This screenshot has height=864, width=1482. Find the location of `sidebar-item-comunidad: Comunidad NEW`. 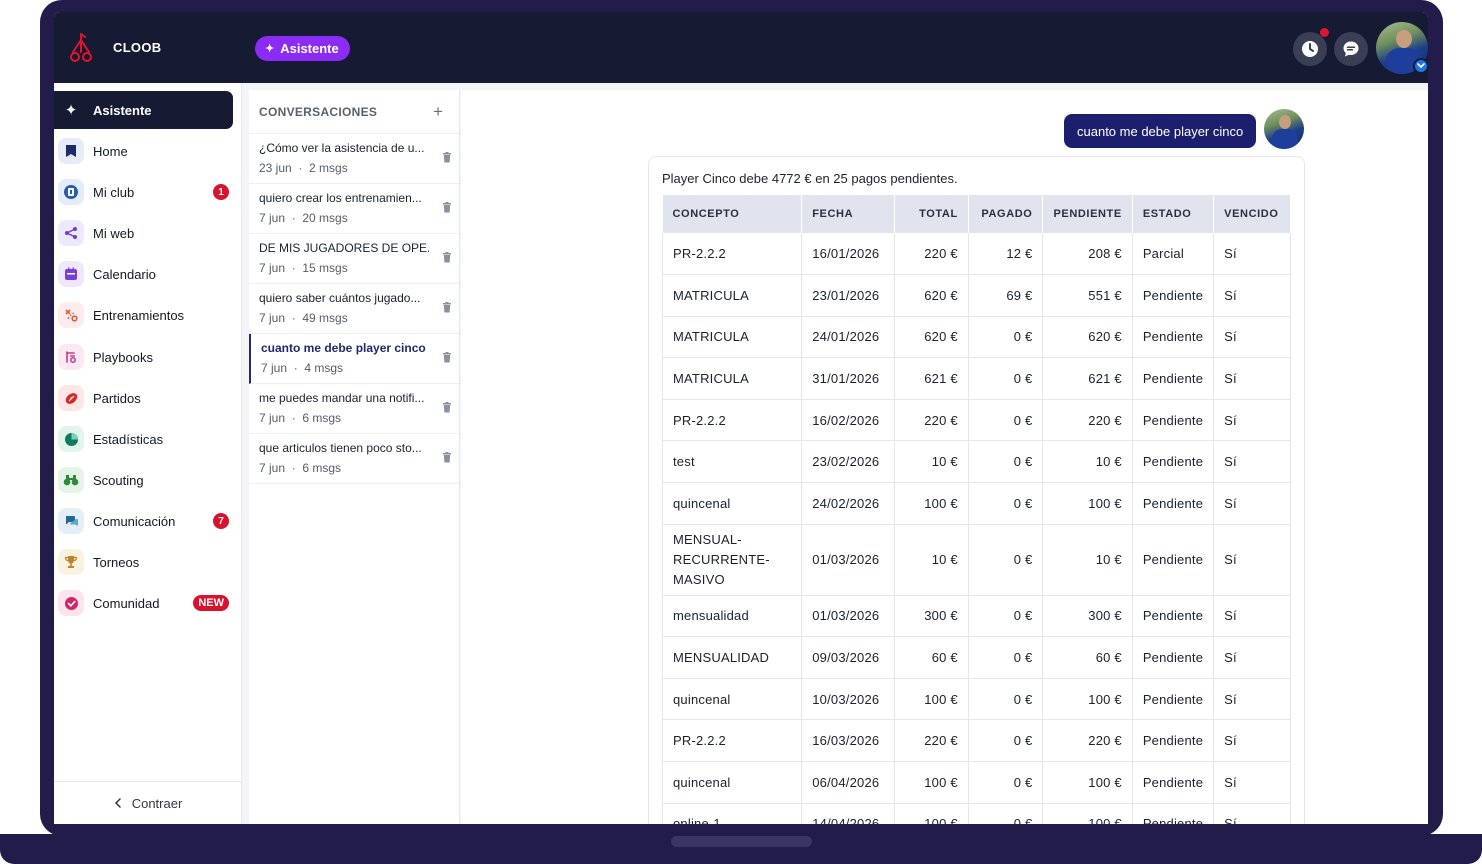

sidebar-item-comunidad: Comunidad NEW is located at coordinates (143, 603).